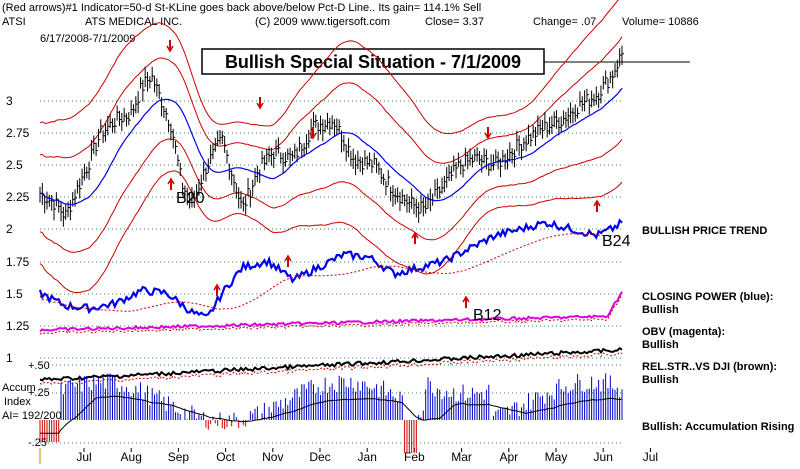 Image resolution: width=800 pixels, height=469 pixels. Describe the element at coordinates (14, 165) in the screenshot. I see `y-tick-label: 2.5` at that location.